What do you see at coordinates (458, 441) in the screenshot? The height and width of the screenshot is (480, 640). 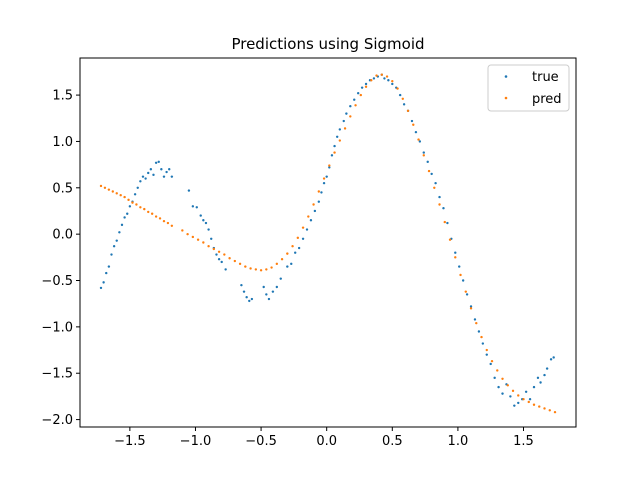 I see `x-tick-label: 1.0` at bounding box center [458, 441].